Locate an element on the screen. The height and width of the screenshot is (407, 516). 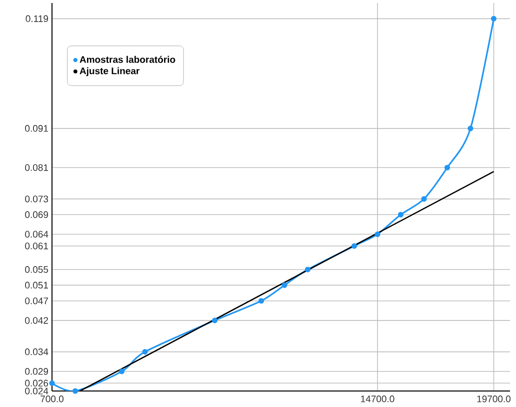
x-tick-label: 700.0 is located at coordinates (52, 399).